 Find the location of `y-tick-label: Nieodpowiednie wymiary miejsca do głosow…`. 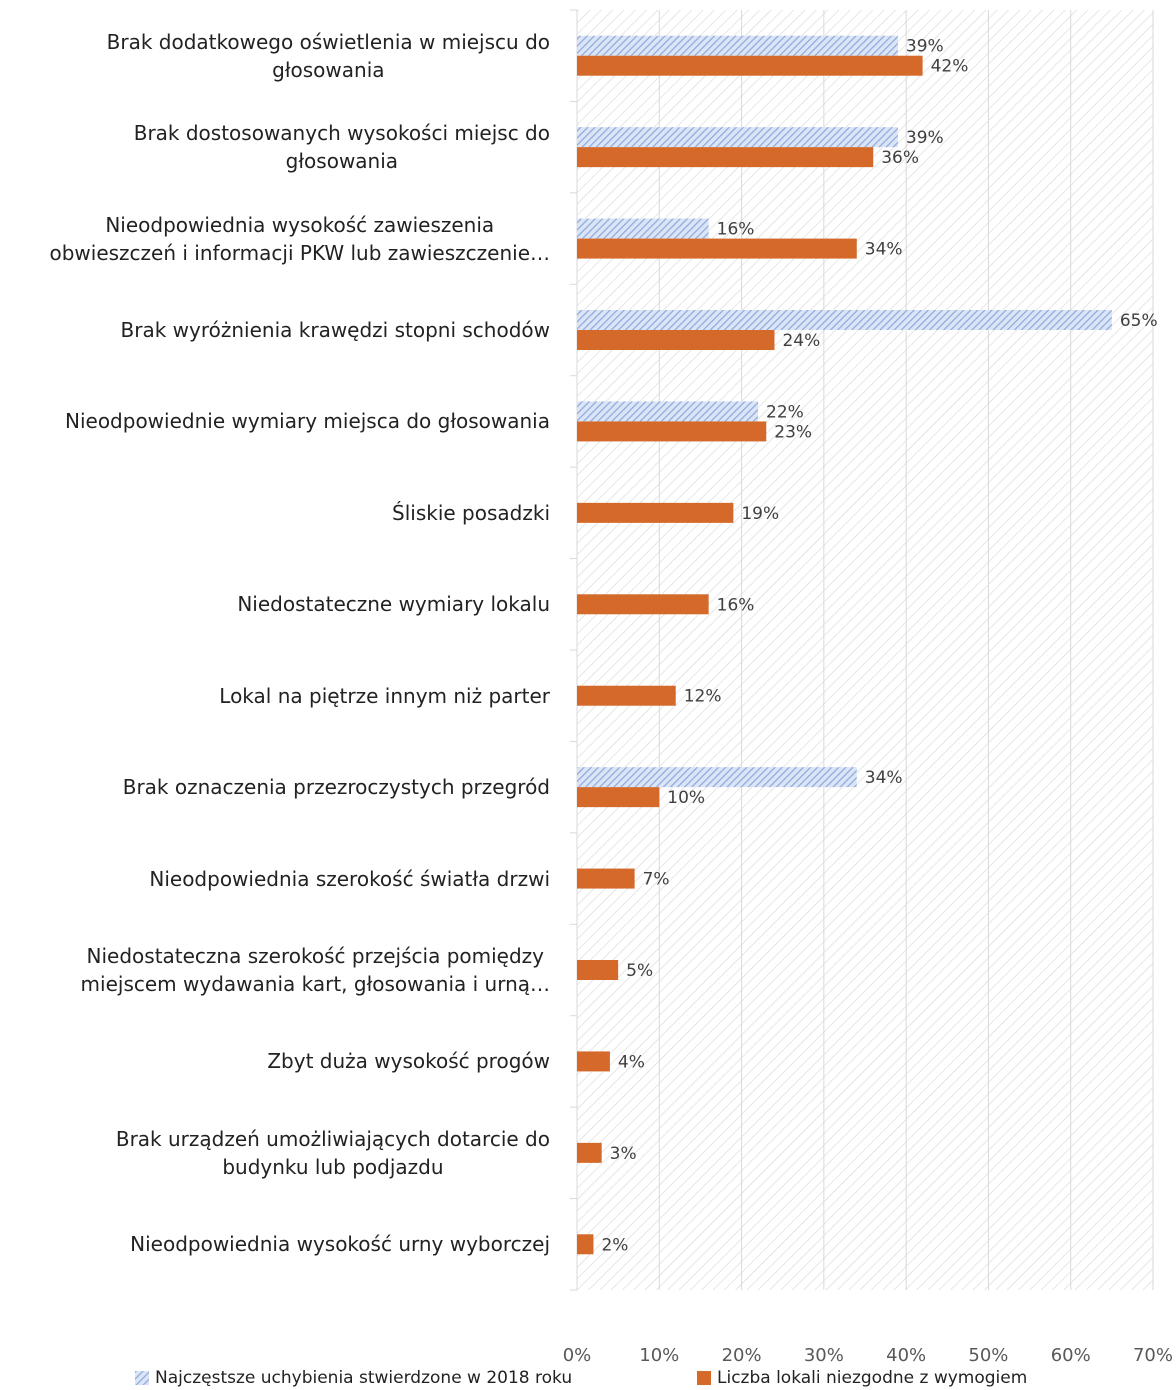

y-tick-label: Nieodpowiednie wymiary miejsca do głosow… is located at coordinates (307, 421).